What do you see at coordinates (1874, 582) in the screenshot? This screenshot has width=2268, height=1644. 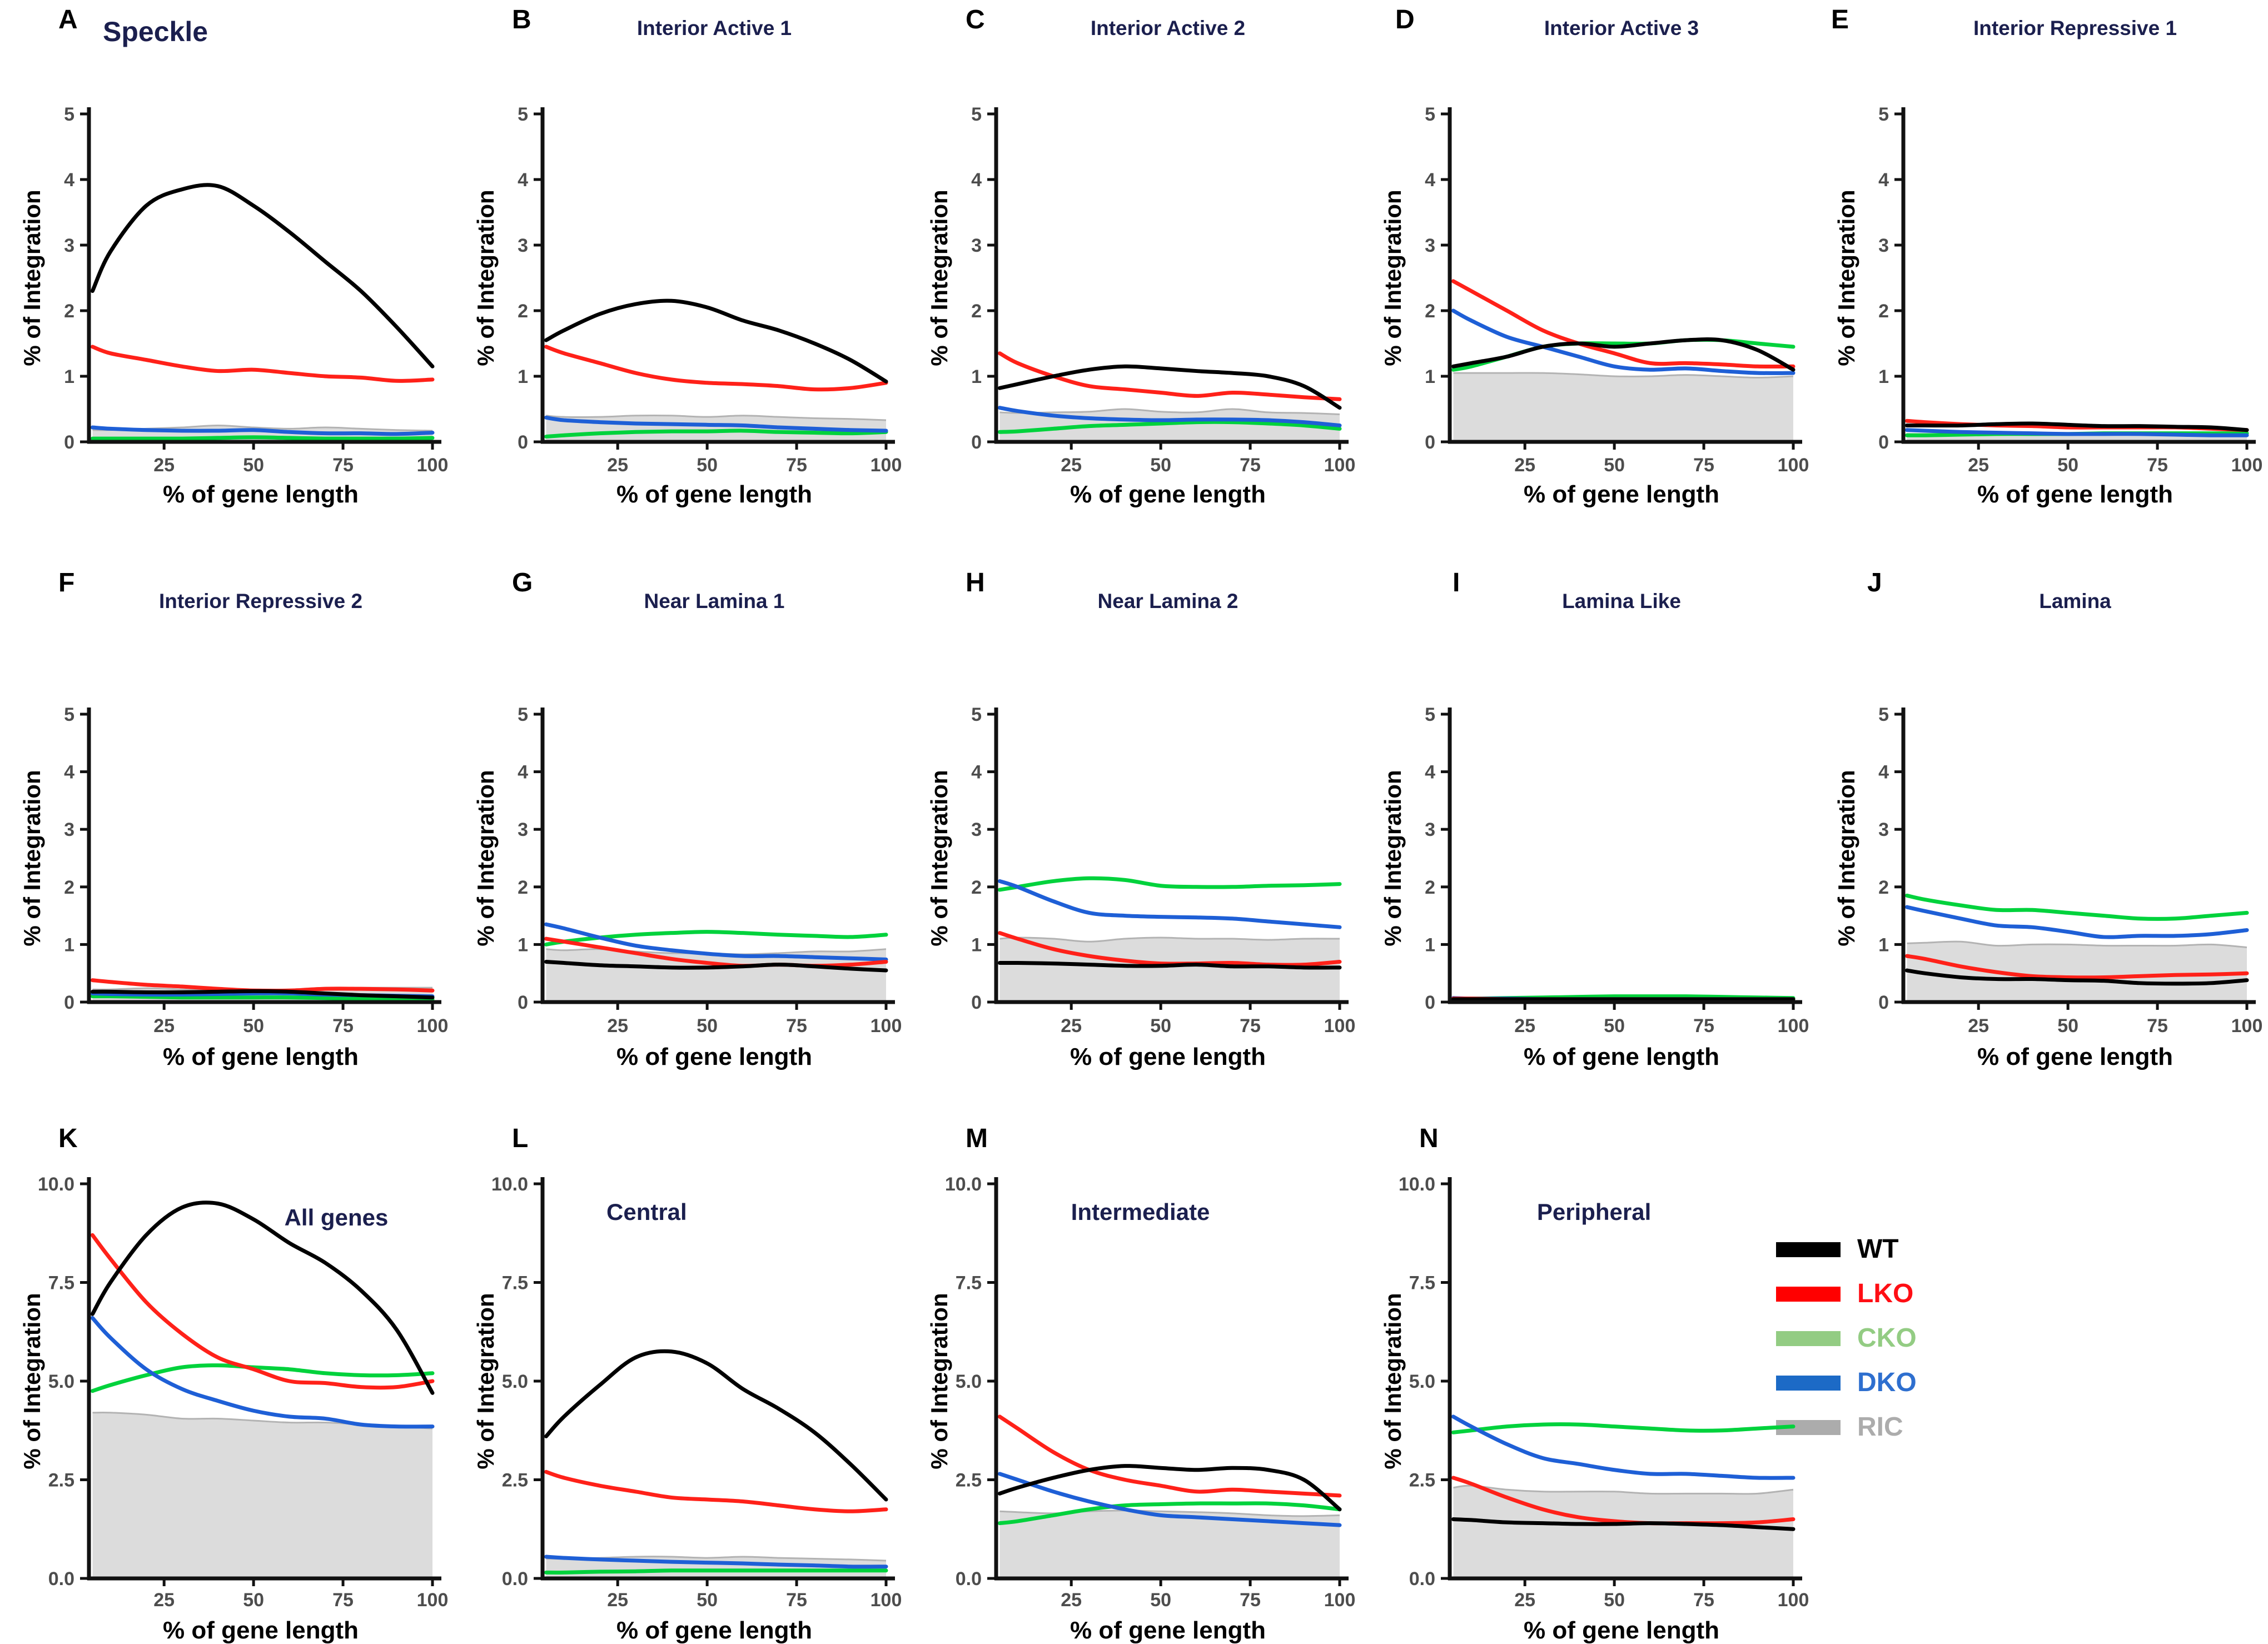 I see `panel-letter: J` at bounding box center [1874, 582].